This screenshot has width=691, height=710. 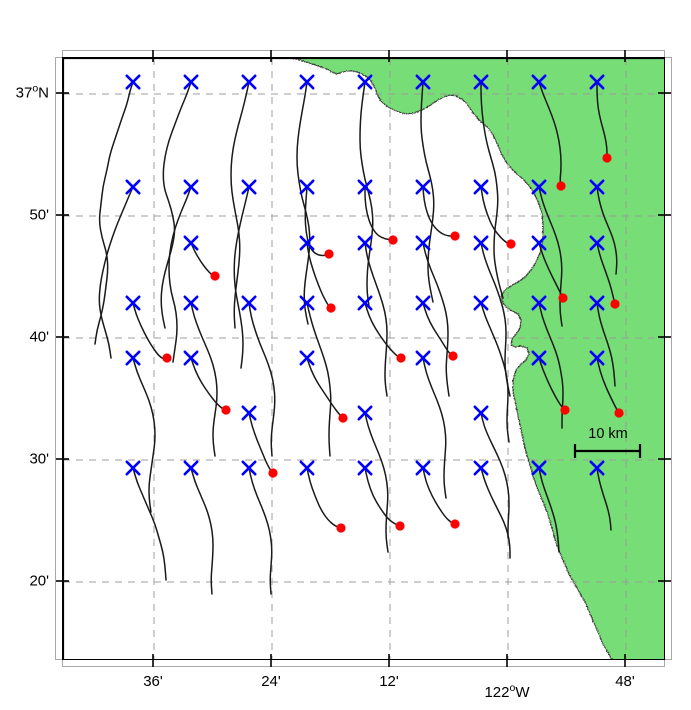 What do you see at coordinates (389, 681) in the screenshot?
I see `xtick-label-12: 12'` at bounding box center [389, 681].